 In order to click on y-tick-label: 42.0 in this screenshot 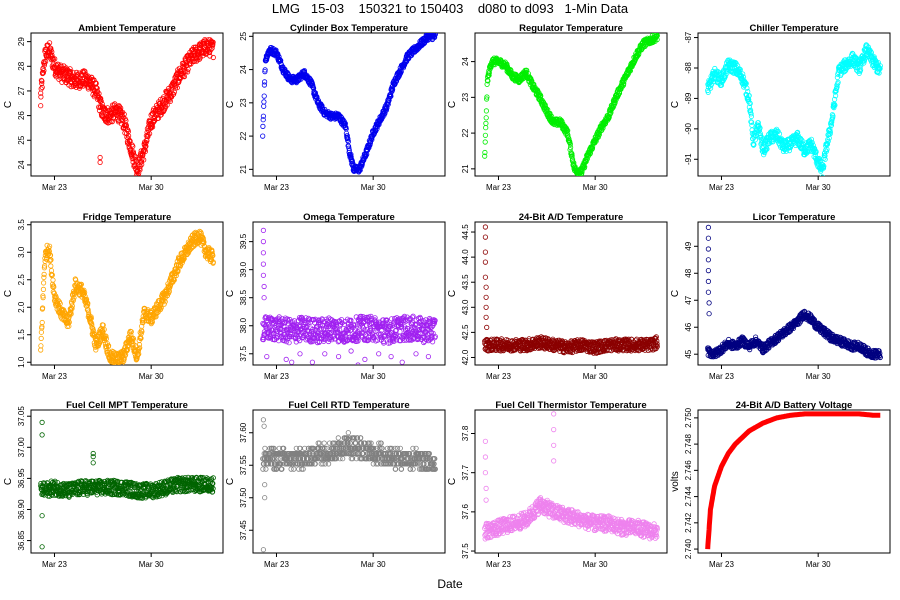, I will do `click(465, 357)`.